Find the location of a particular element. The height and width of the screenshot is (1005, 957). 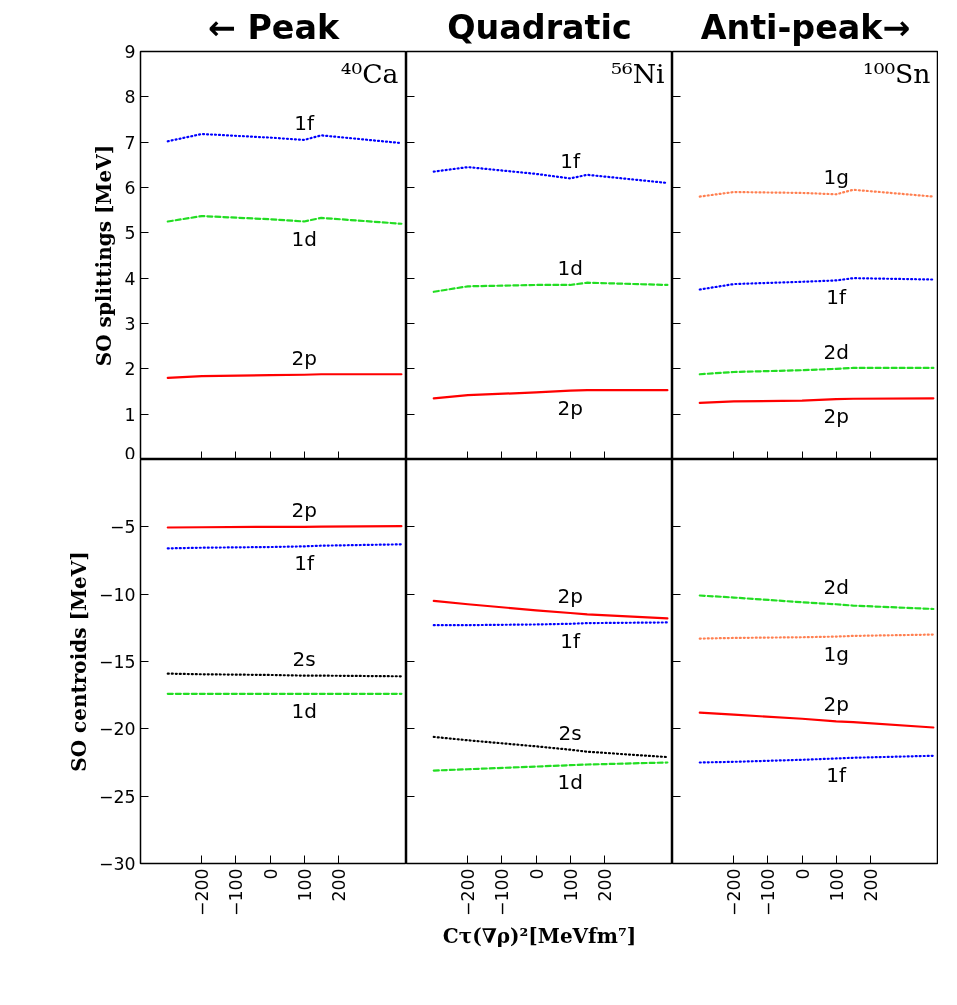

y-tick-label: −20 is located at coordinates (117, 729).